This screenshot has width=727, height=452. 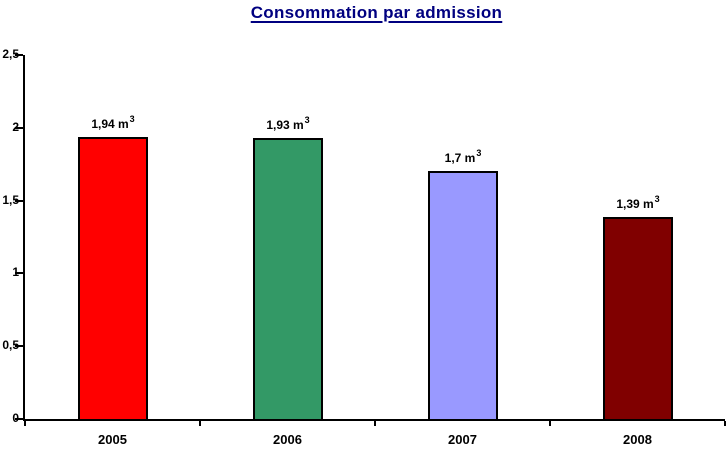 What do you see at coordinates (112, 439) in the screenshot?
I see `x-axis-category-label: 2005` at bounding box center [112, 439].